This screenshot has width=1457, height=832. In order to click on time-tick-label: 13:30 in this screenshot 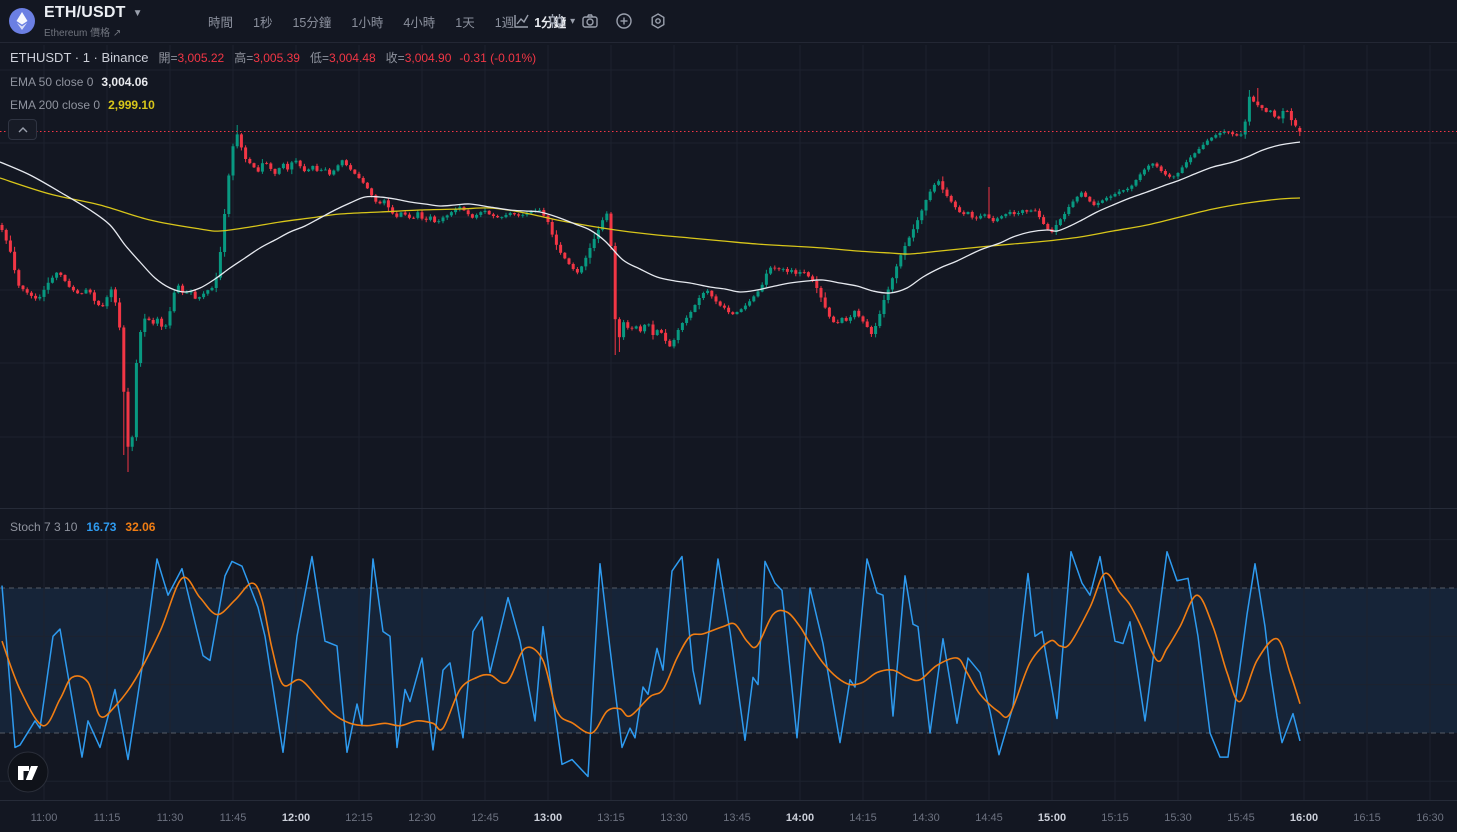, I will do `click(674, 818)`.